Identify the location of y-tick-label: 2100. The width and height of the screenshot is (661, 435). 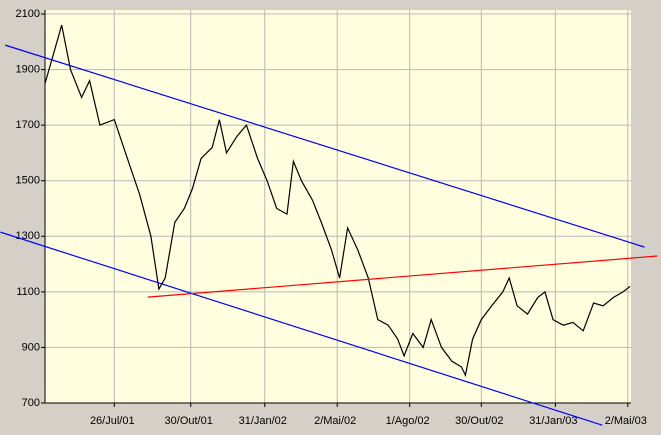
(28, 14).